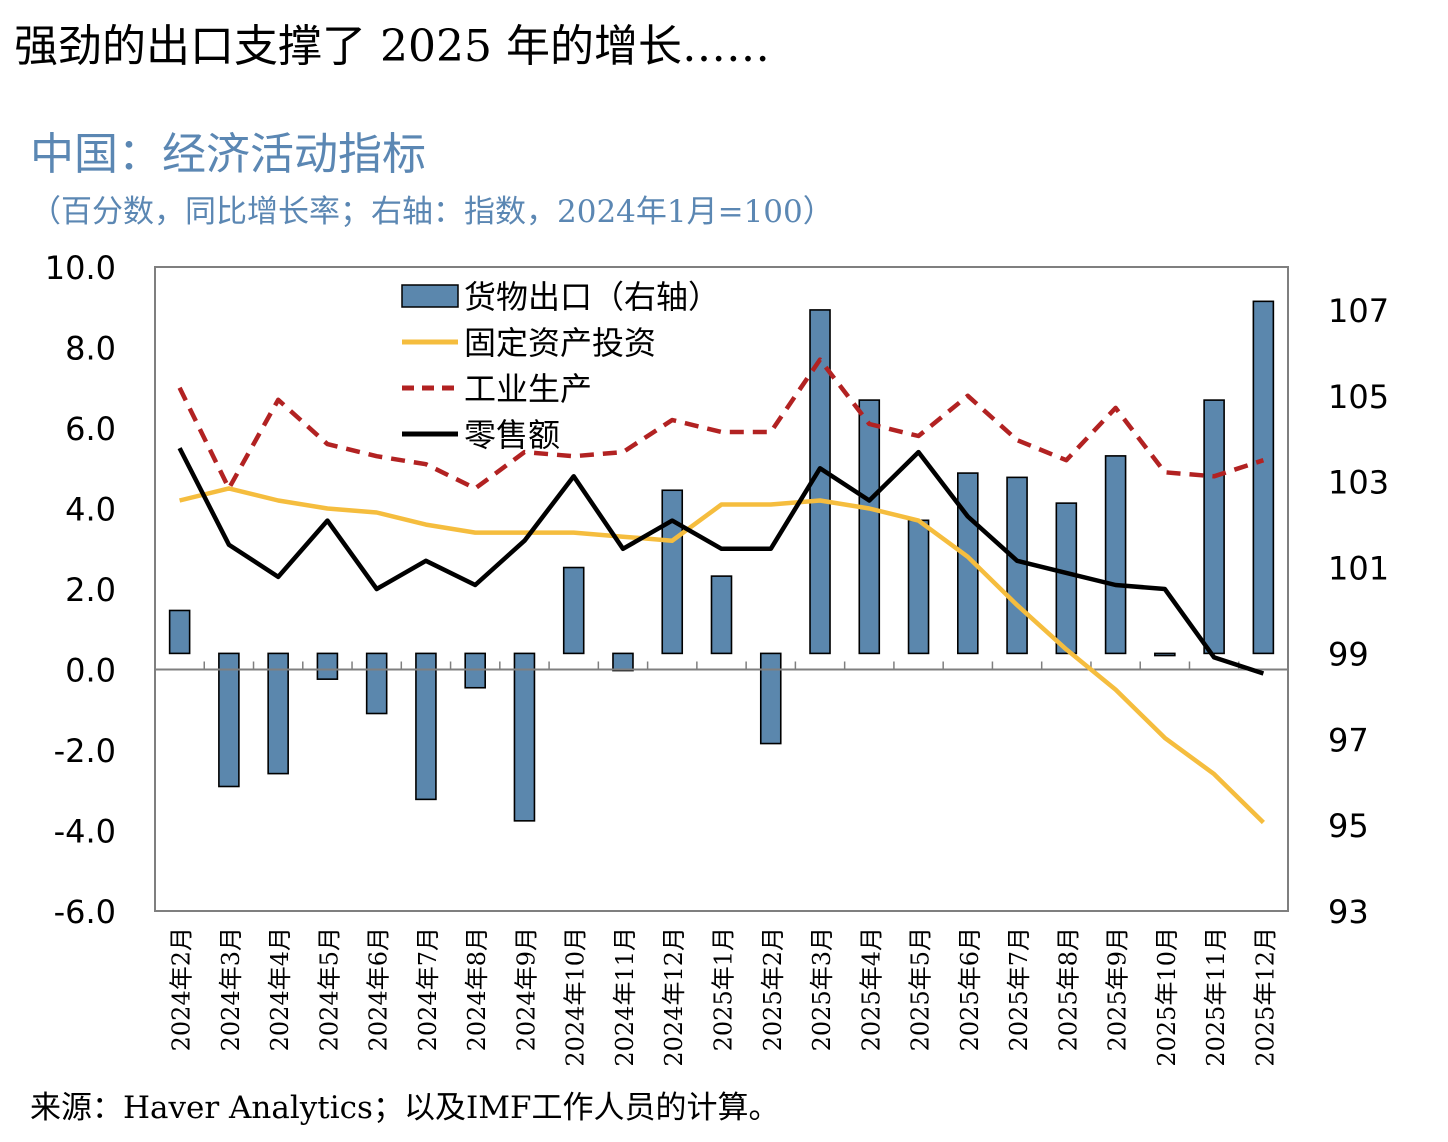 This screenshot has width=1448, height=1142. Describe the element at coordinates (1358, 483) in the screenshot. I see `right-axis-tick-label: 103` at that location.